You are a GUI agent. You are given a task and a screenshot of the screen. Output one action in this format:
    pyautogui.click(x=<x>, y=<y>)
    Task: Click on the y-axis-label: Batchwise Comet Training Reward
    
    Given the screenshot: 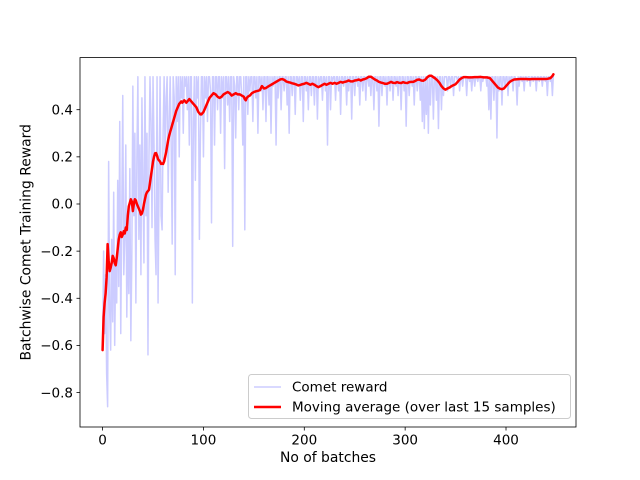 What is the action you would take?
    pyautogui.click(x=27, y=242)
    